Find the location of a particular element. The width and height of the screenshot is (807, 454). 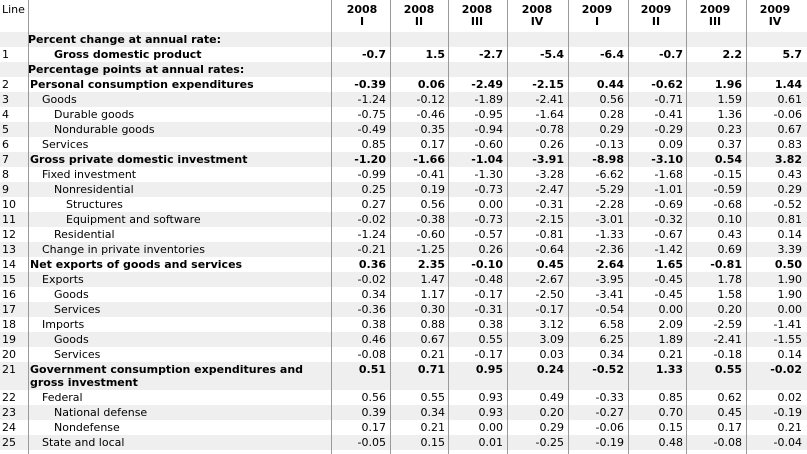

value-cell: -0.94 is located at coordinates (488, 129).